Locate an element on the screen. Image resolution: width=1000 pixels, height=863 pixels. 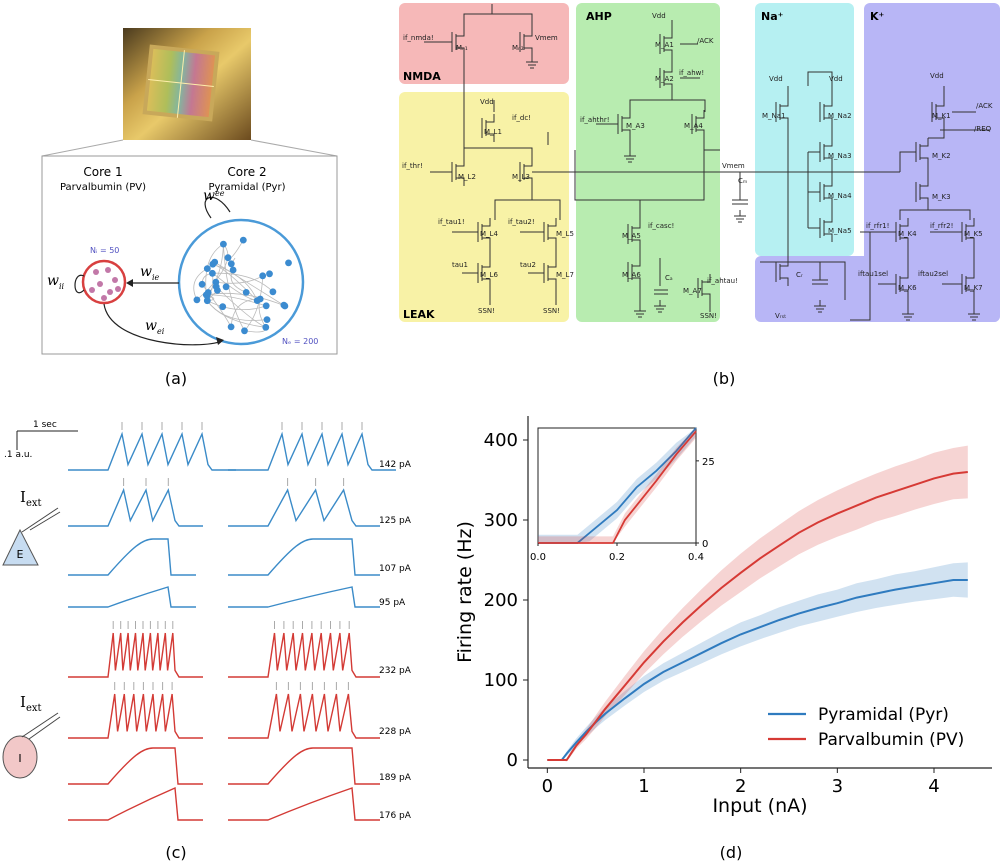
ni-label: Nᵢ = 50 is located at coordinates (104, 250).